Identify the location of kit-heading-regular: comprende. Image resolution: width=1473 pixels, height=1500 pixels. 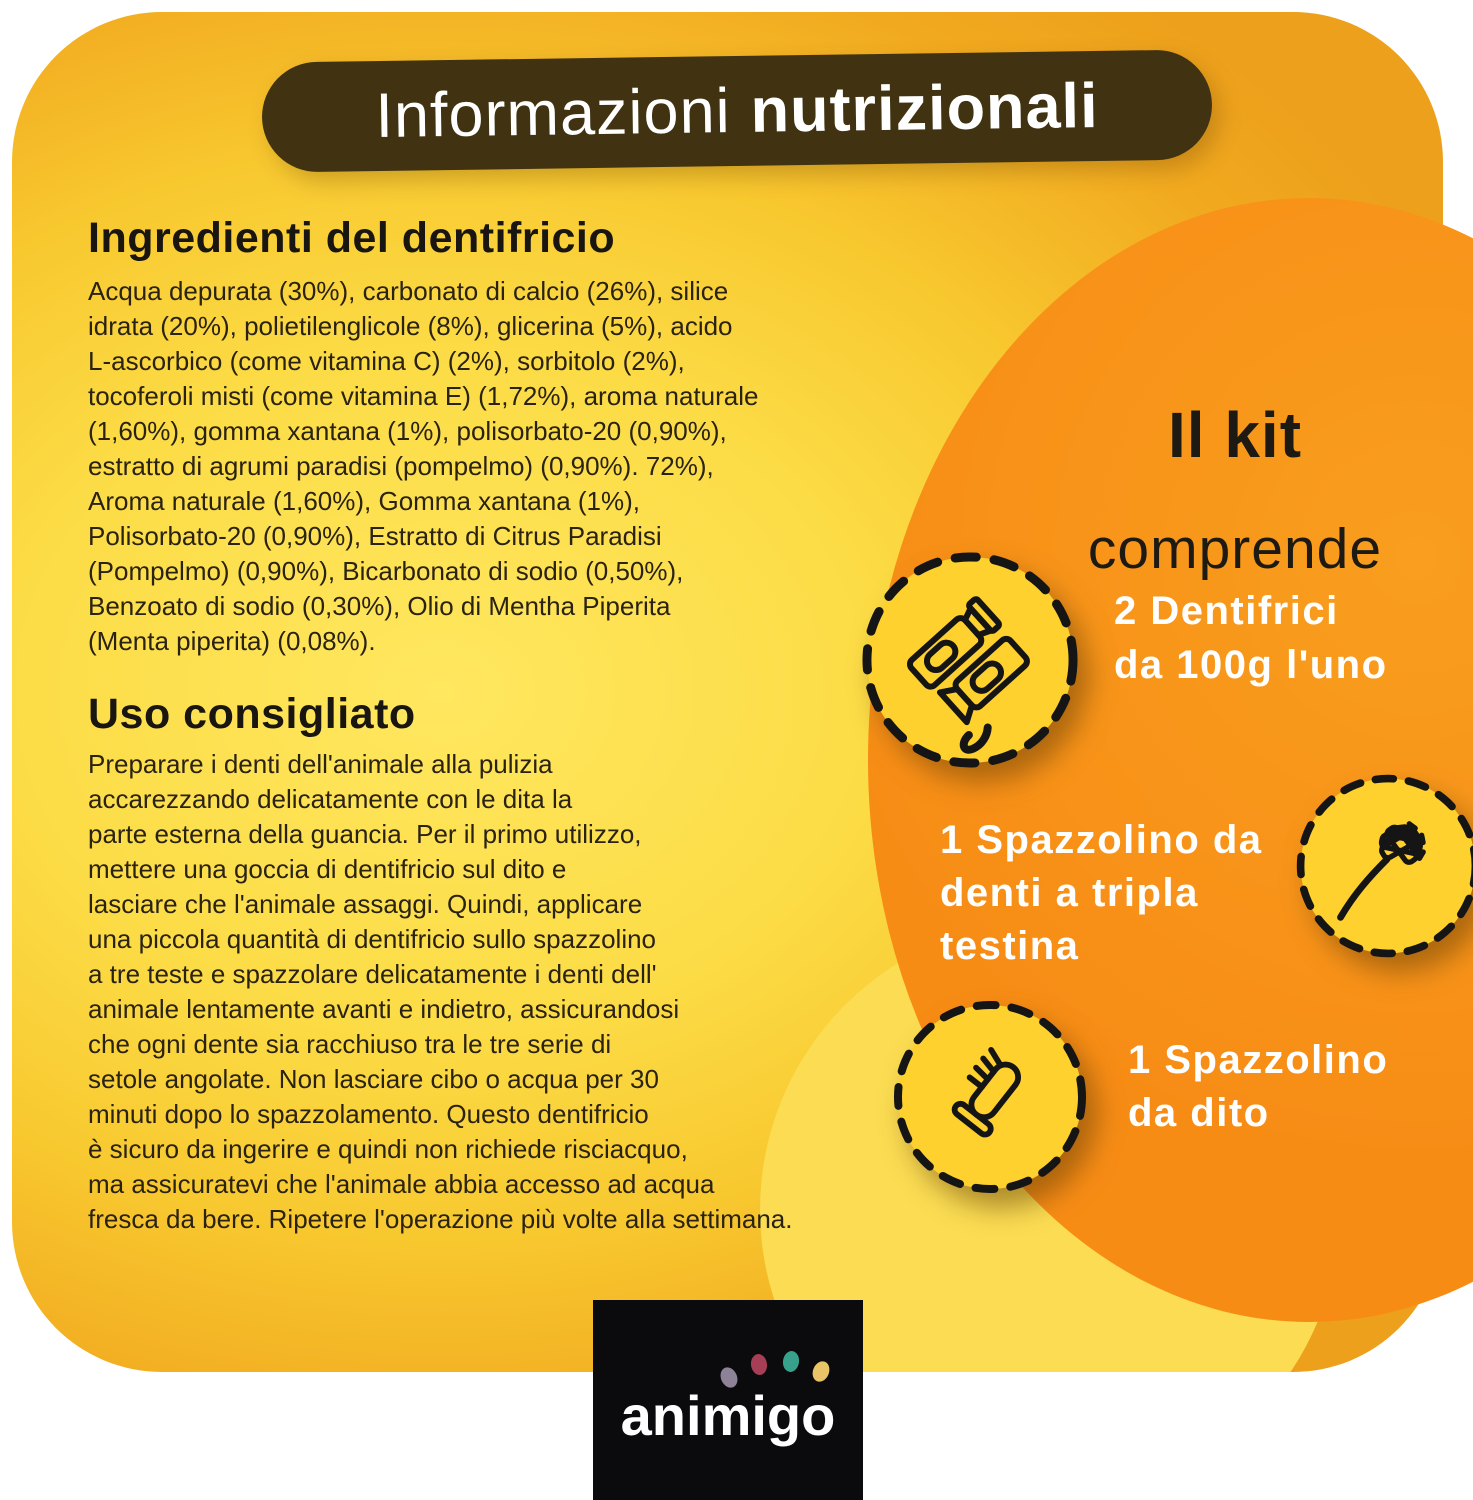
(1235, 549).